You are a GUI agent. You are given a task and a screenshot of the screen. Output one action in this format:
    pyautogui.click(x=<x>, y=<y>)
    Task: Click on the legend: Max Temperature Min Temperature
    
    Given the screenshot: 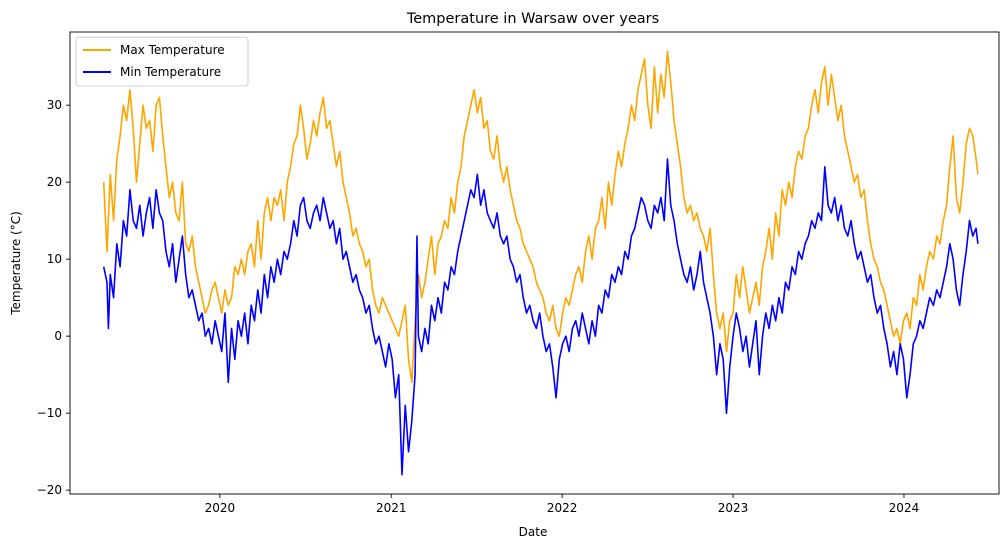 What is the action you would take?
    pyautogui.click(x=162, y=61)
    